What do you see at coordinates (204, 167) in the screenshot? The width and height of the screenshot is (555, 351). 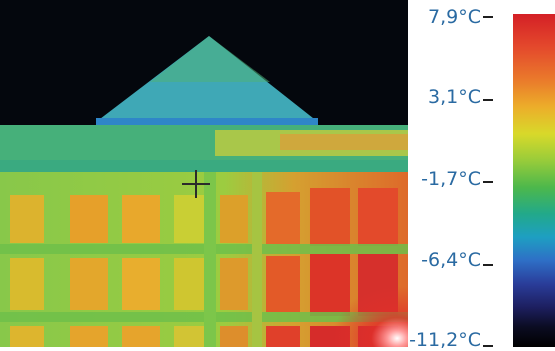 I see `upper-band-shadow` at bounding box center [204, 167].